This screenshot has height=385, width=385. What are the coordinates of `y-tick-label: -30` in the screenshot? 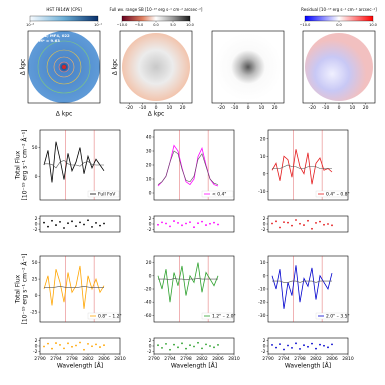 It's located at (261, 316).